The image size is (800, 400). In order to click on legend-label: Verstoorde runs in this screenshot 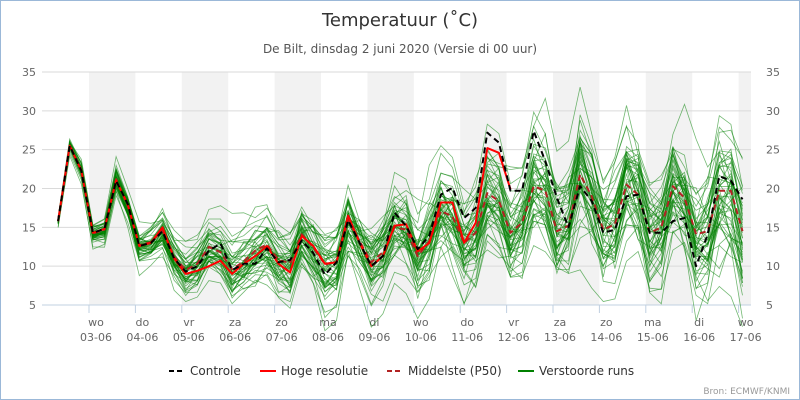, I will do `click(586, 371)`.